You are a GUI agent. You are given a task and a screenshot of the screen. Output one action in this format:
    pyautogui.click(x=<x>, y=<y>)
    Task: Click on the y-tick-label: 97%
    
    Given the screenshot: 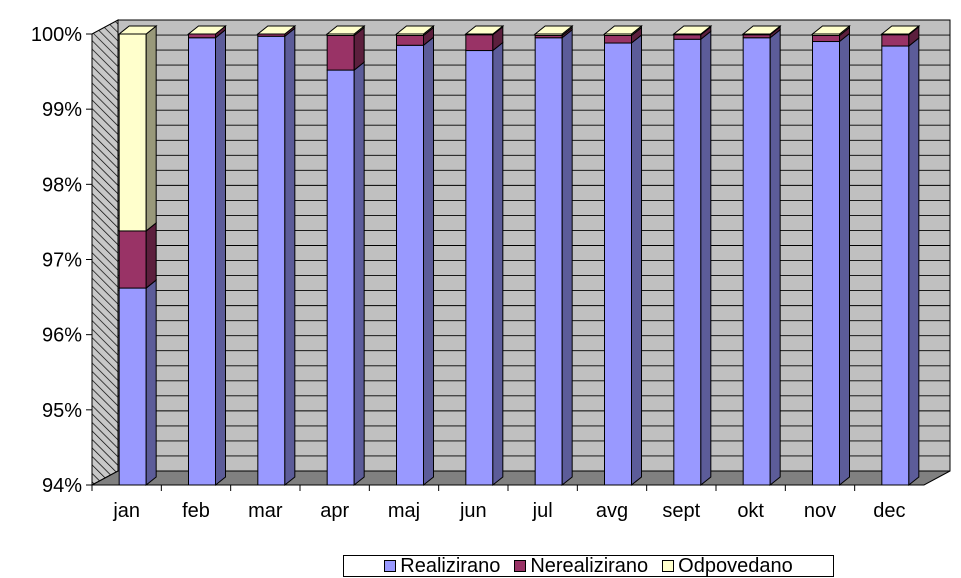 What is the action you would take?
    pyautogui.click(x=62, y=261)
    